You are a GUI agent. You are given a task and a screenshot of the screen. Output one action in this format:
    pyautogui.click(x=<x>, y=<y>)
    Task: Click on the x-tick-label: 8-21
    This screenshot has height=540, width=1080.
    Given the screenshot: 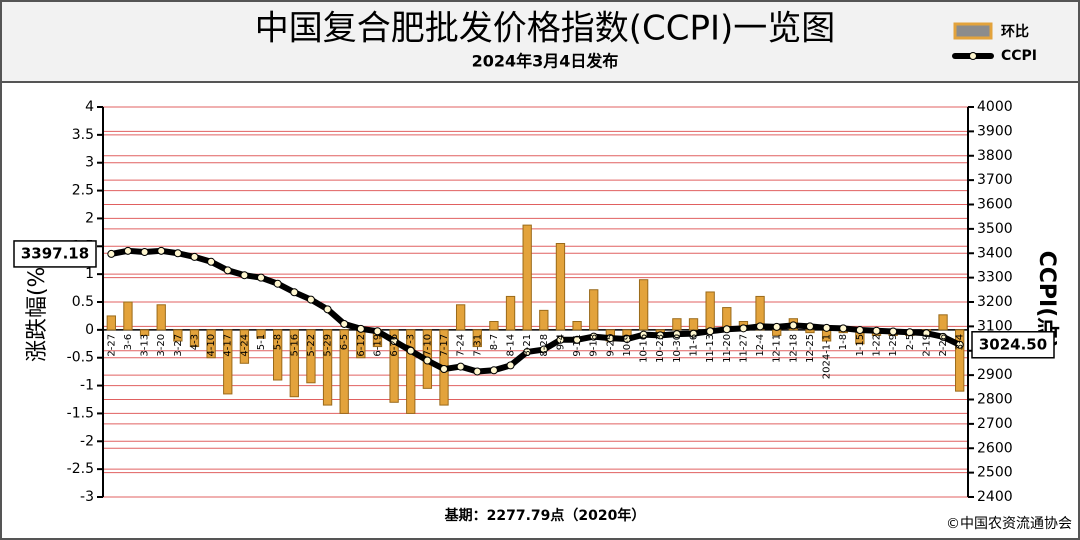 What is the action you would take?
    pyautogui.click(x=527, y=345)
    